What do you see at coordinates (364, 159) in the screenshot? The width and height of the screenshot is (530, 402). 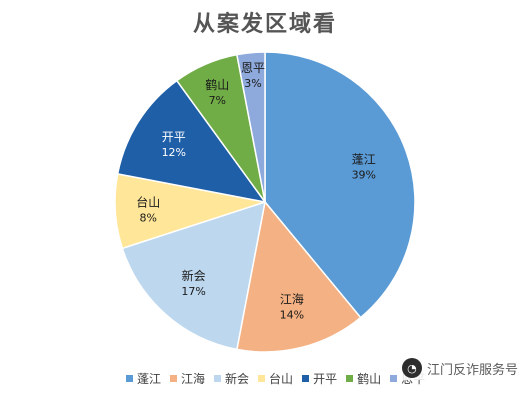 I see `slice-label-1: 蓬江` at bounding box center [364, 159].